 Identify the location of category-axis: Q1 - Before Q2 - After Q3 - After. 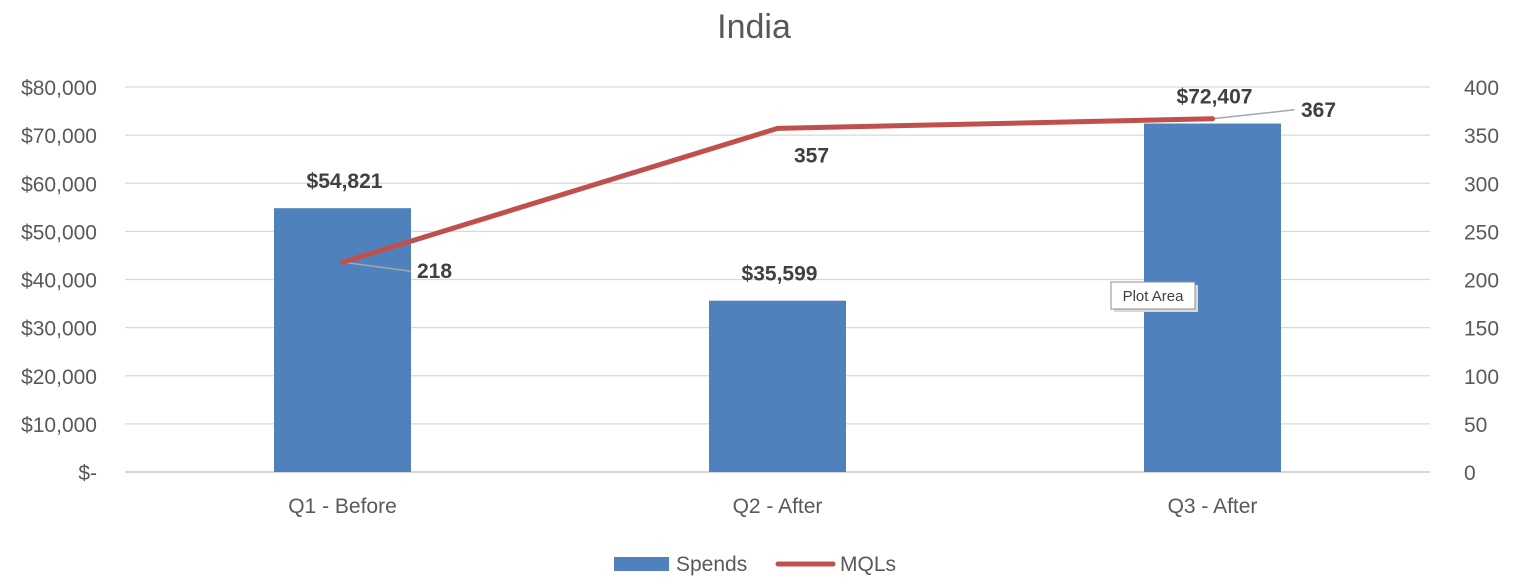
(772, 506).